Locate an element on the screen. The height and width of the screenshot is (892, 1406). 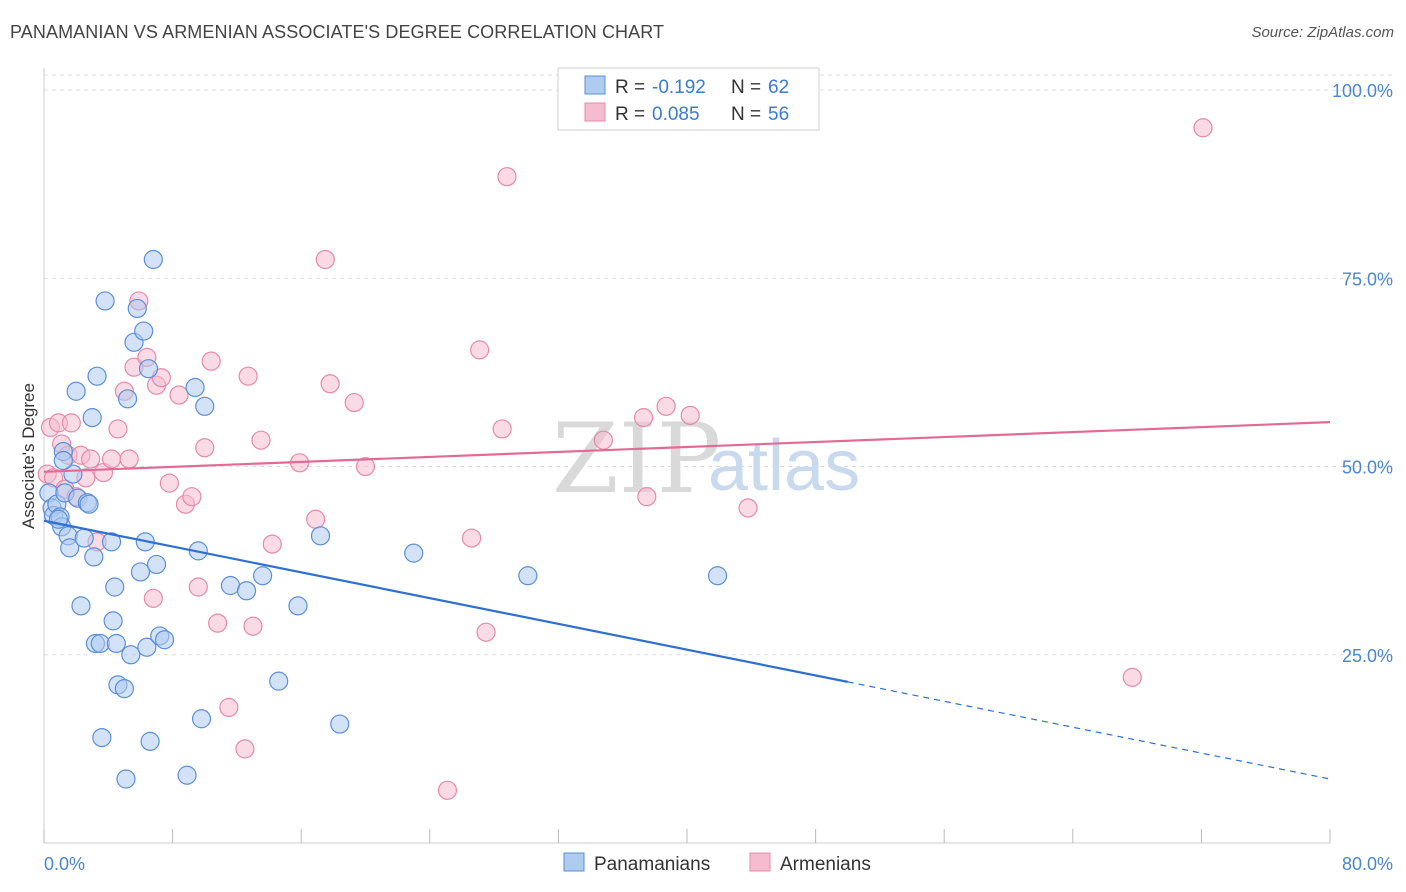
y-axis-title: Associate's Degree is located at coordinates (28, 456).